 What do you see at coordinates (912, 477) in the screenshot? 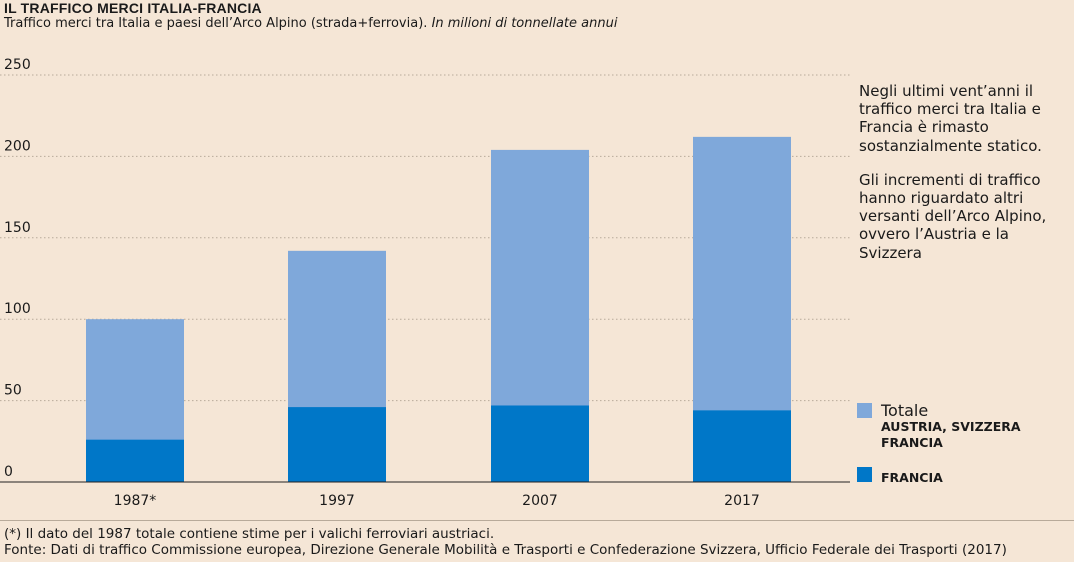
I see `legend-label-francia: FRANCIA` at bounding box center [912, 477].